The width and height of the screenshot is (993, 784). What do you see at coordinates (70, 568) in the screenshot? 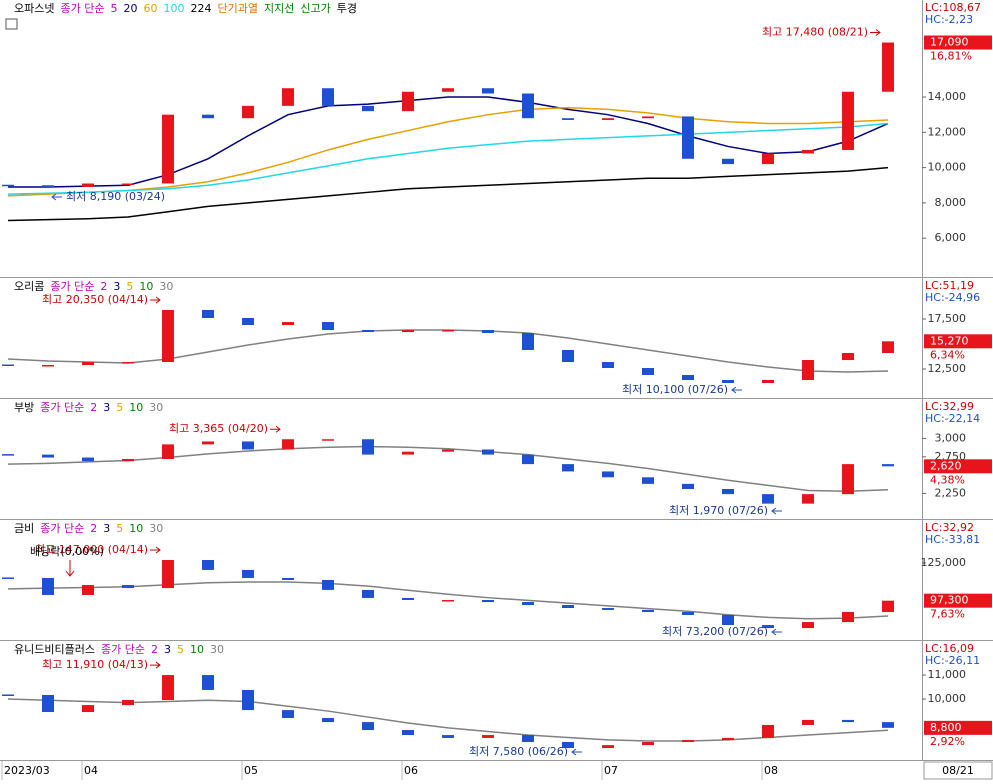
I see `event-arrow` at bounding box center [70, 568].